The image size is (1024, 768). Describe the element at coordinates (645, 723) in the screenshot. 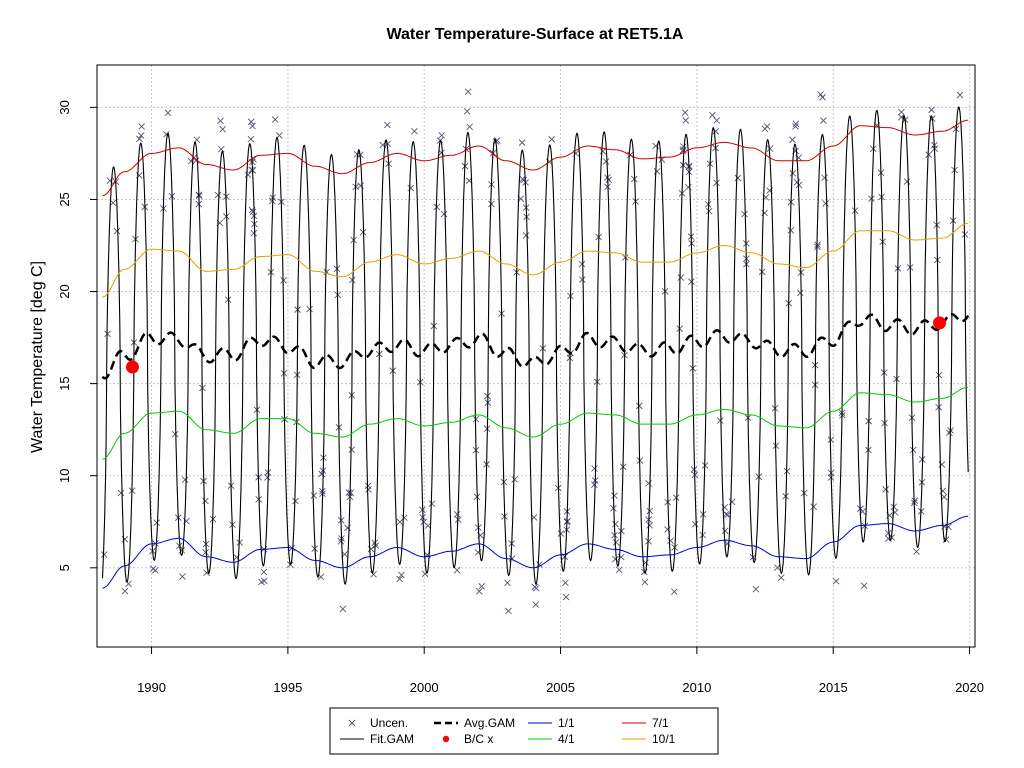

I see `legend-item: 7/1` at that location.